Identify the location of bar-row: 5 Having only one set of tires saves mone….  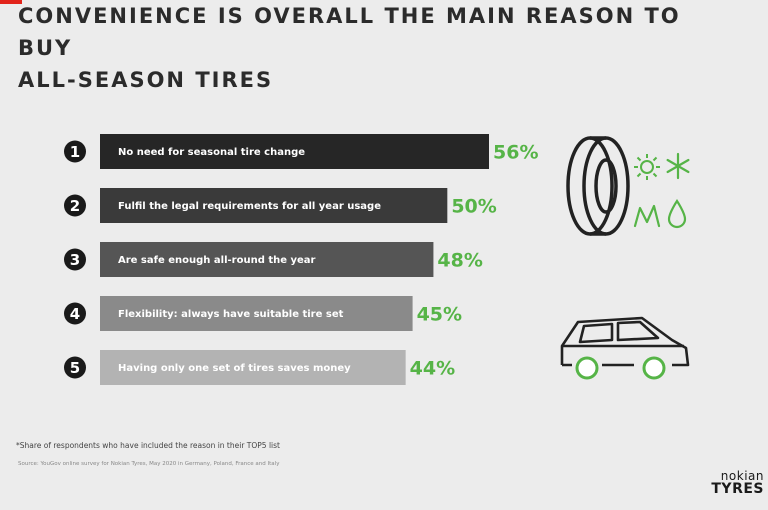
(259, 367).